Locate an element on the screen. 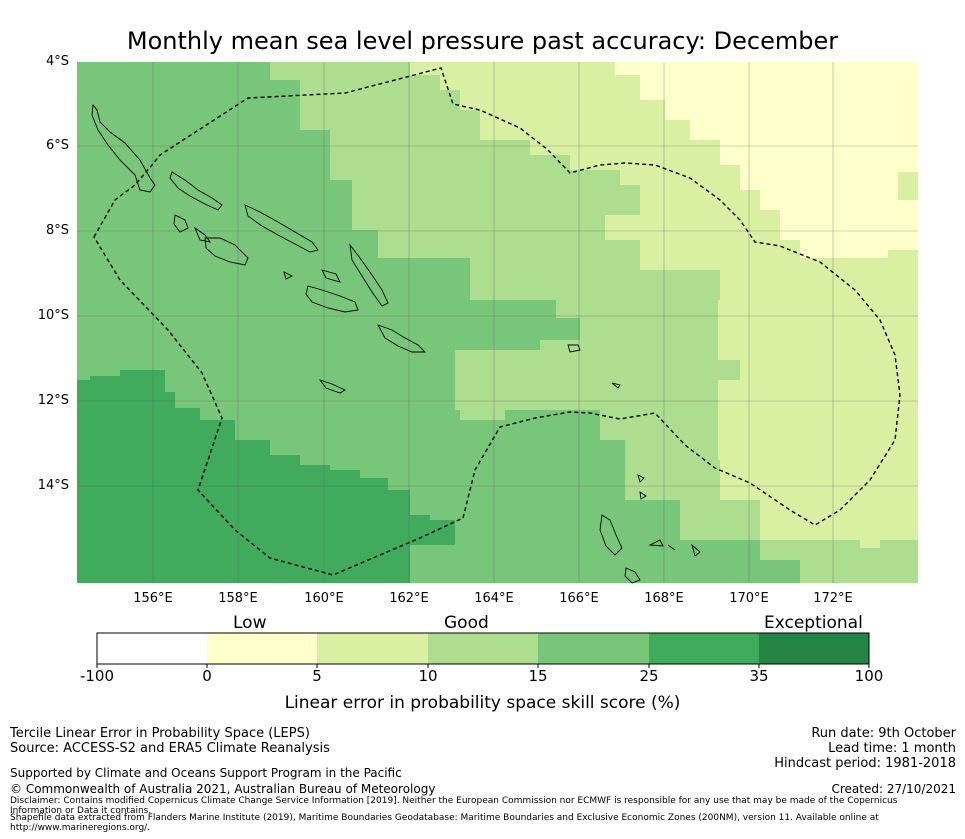 Image resolution: width=965 pixels, height=839 pixels. colorbar-tick: 0 is located at coordinates (207, 676).